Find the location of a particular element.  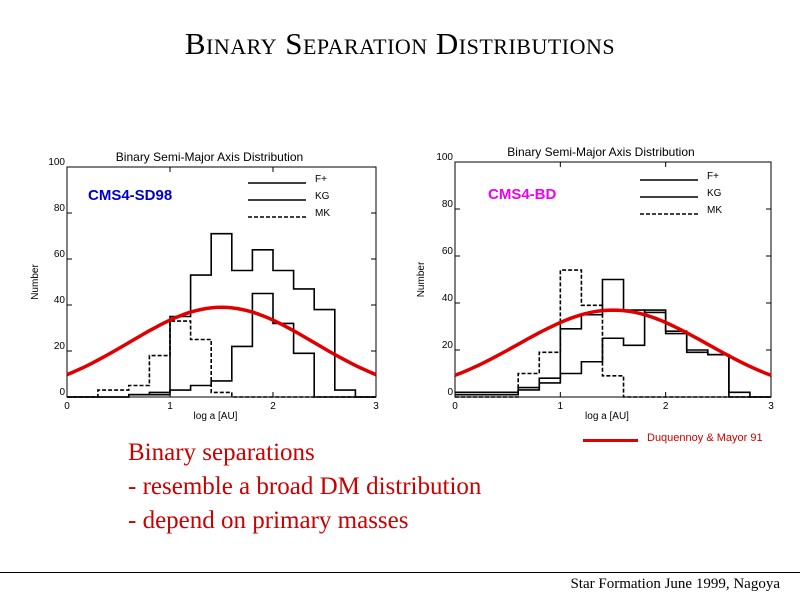

bullet-item: Binary separations is located at coordinates (221, 452).